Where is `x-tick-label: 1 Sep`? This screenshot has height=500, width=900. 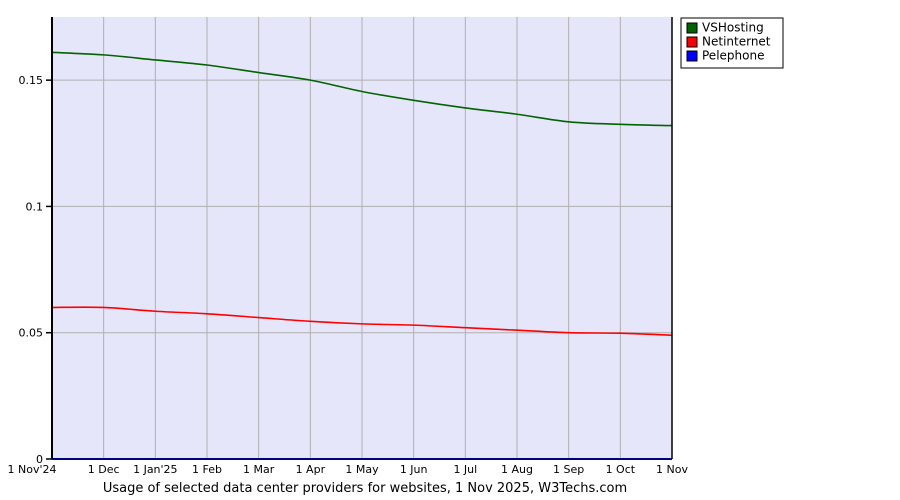
x-tick-label: 1 Sep is located at coordinates (568, 469).